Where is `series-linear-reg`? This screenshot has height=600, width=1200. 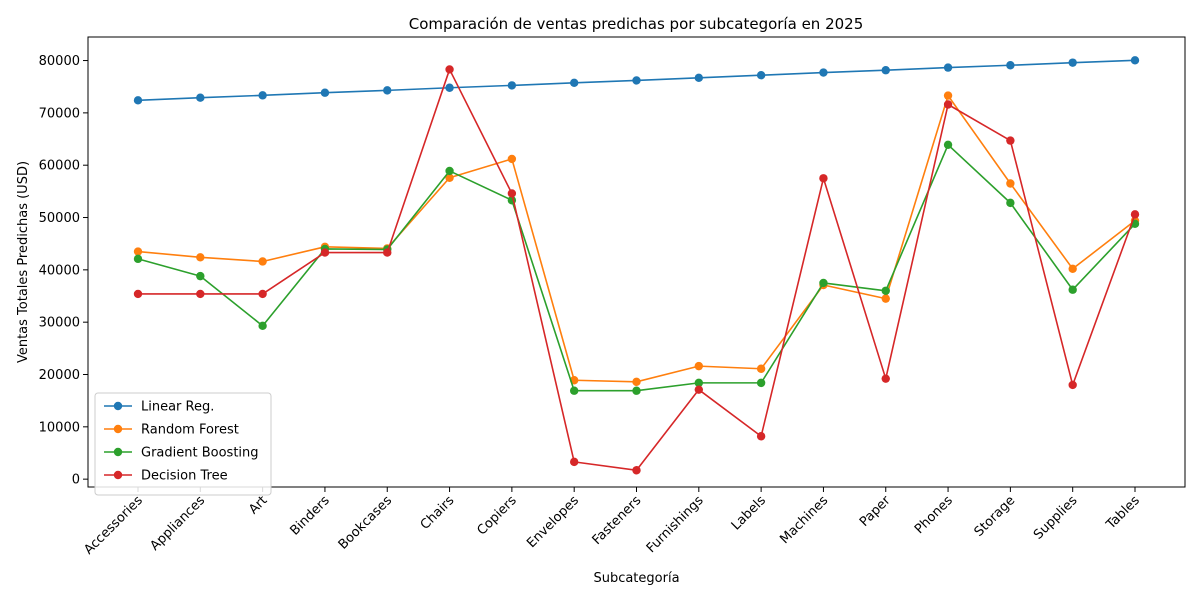 series-linear-reg is located at coordinates (636, 80).